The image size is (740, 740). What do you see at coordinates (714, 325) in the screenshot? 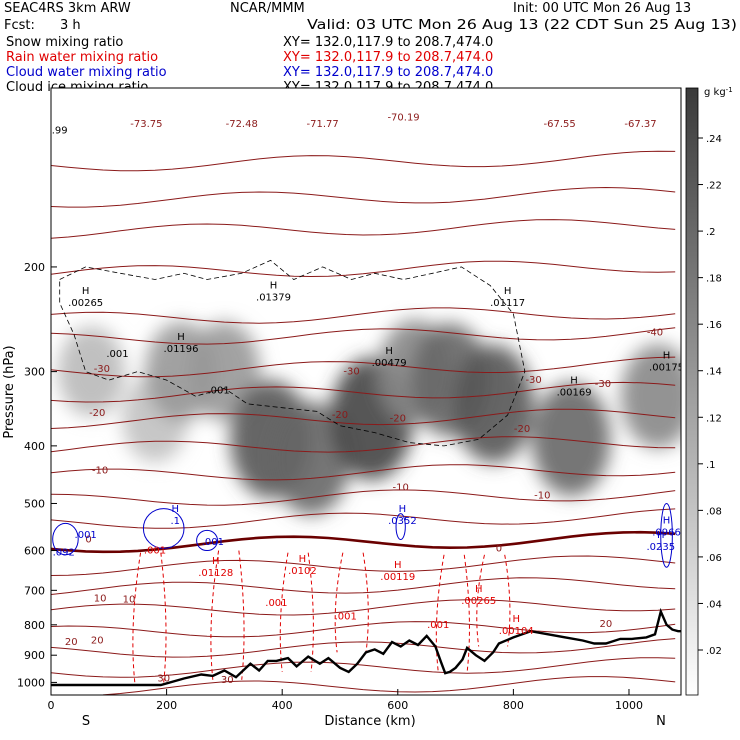
I see `colorbar-tick-label: .16` at bounding box center [714, 325].